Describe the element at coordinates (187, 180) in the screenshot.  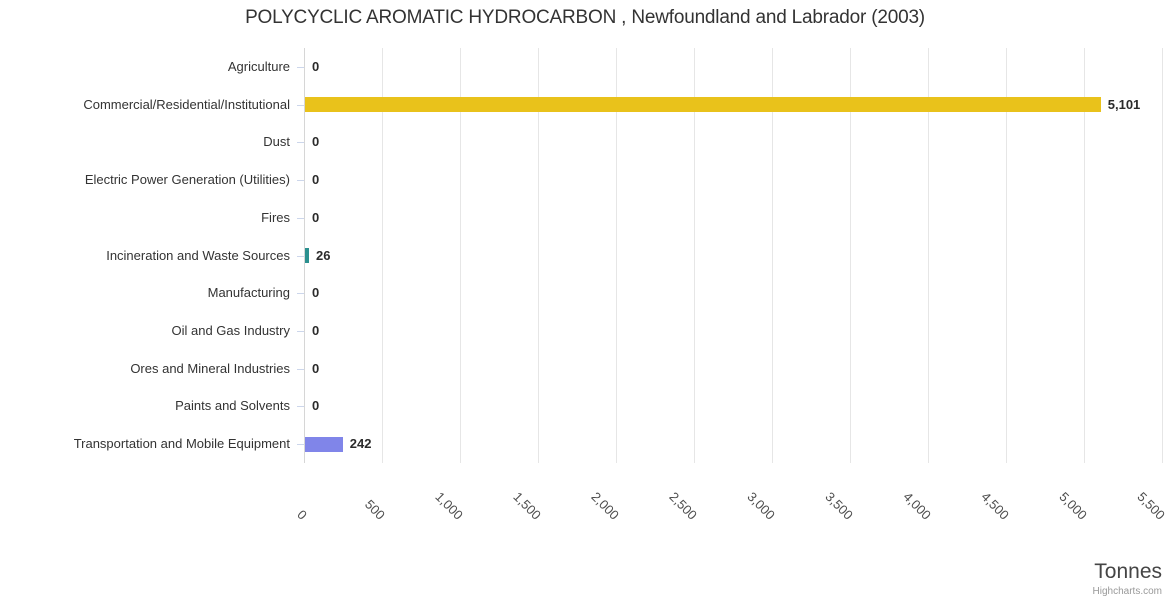
I see `category-label: Electric Power Generation (Utilities)` at that location.